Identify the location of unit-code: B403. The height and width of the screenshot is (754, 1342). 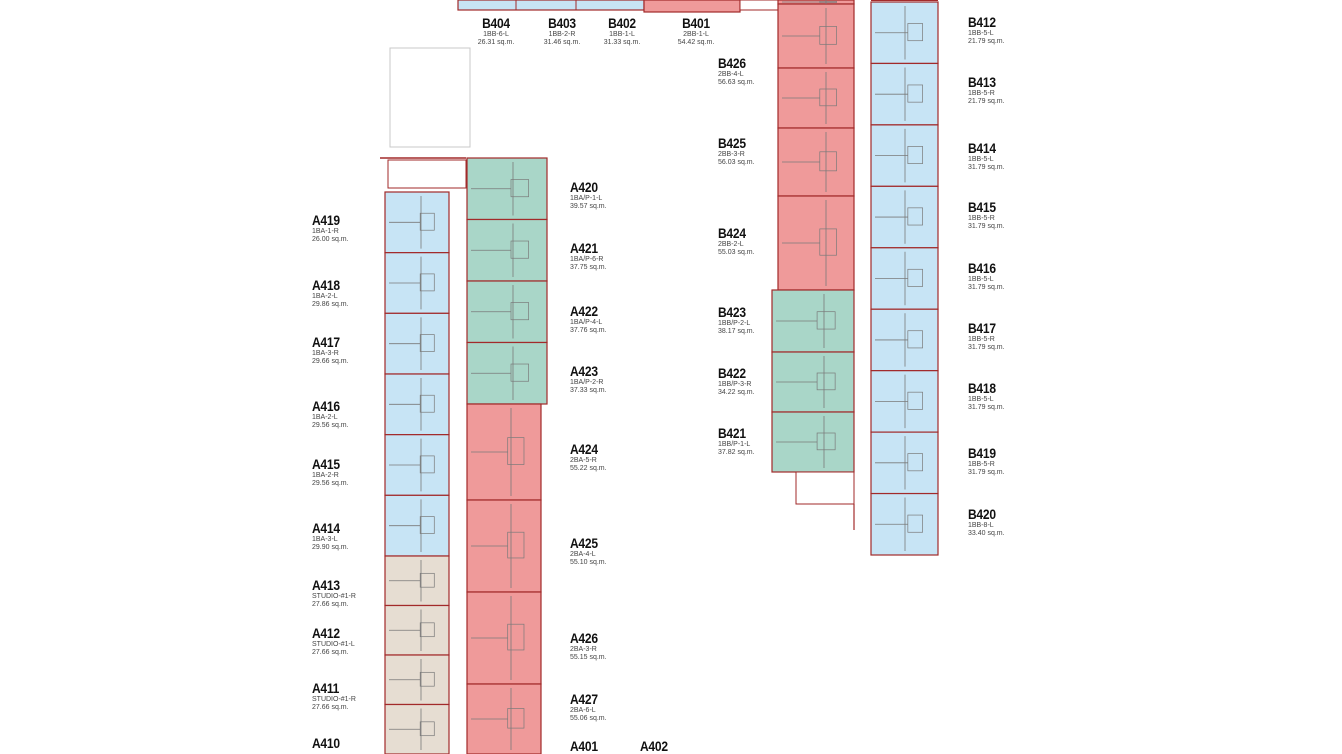
(562, 23).